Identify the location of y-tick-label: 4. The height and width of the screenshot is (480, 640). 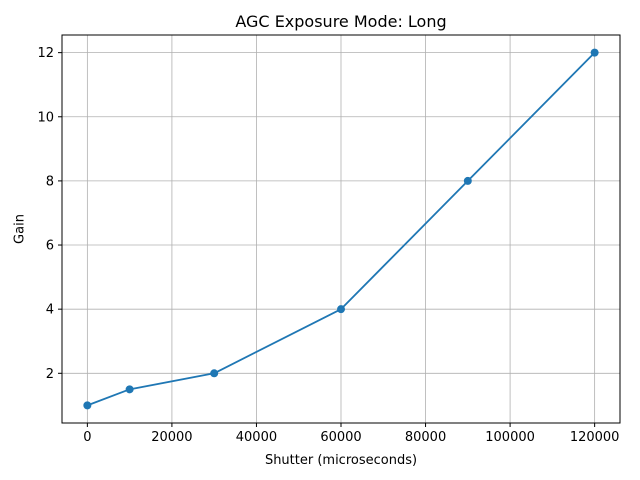
(50, 310).